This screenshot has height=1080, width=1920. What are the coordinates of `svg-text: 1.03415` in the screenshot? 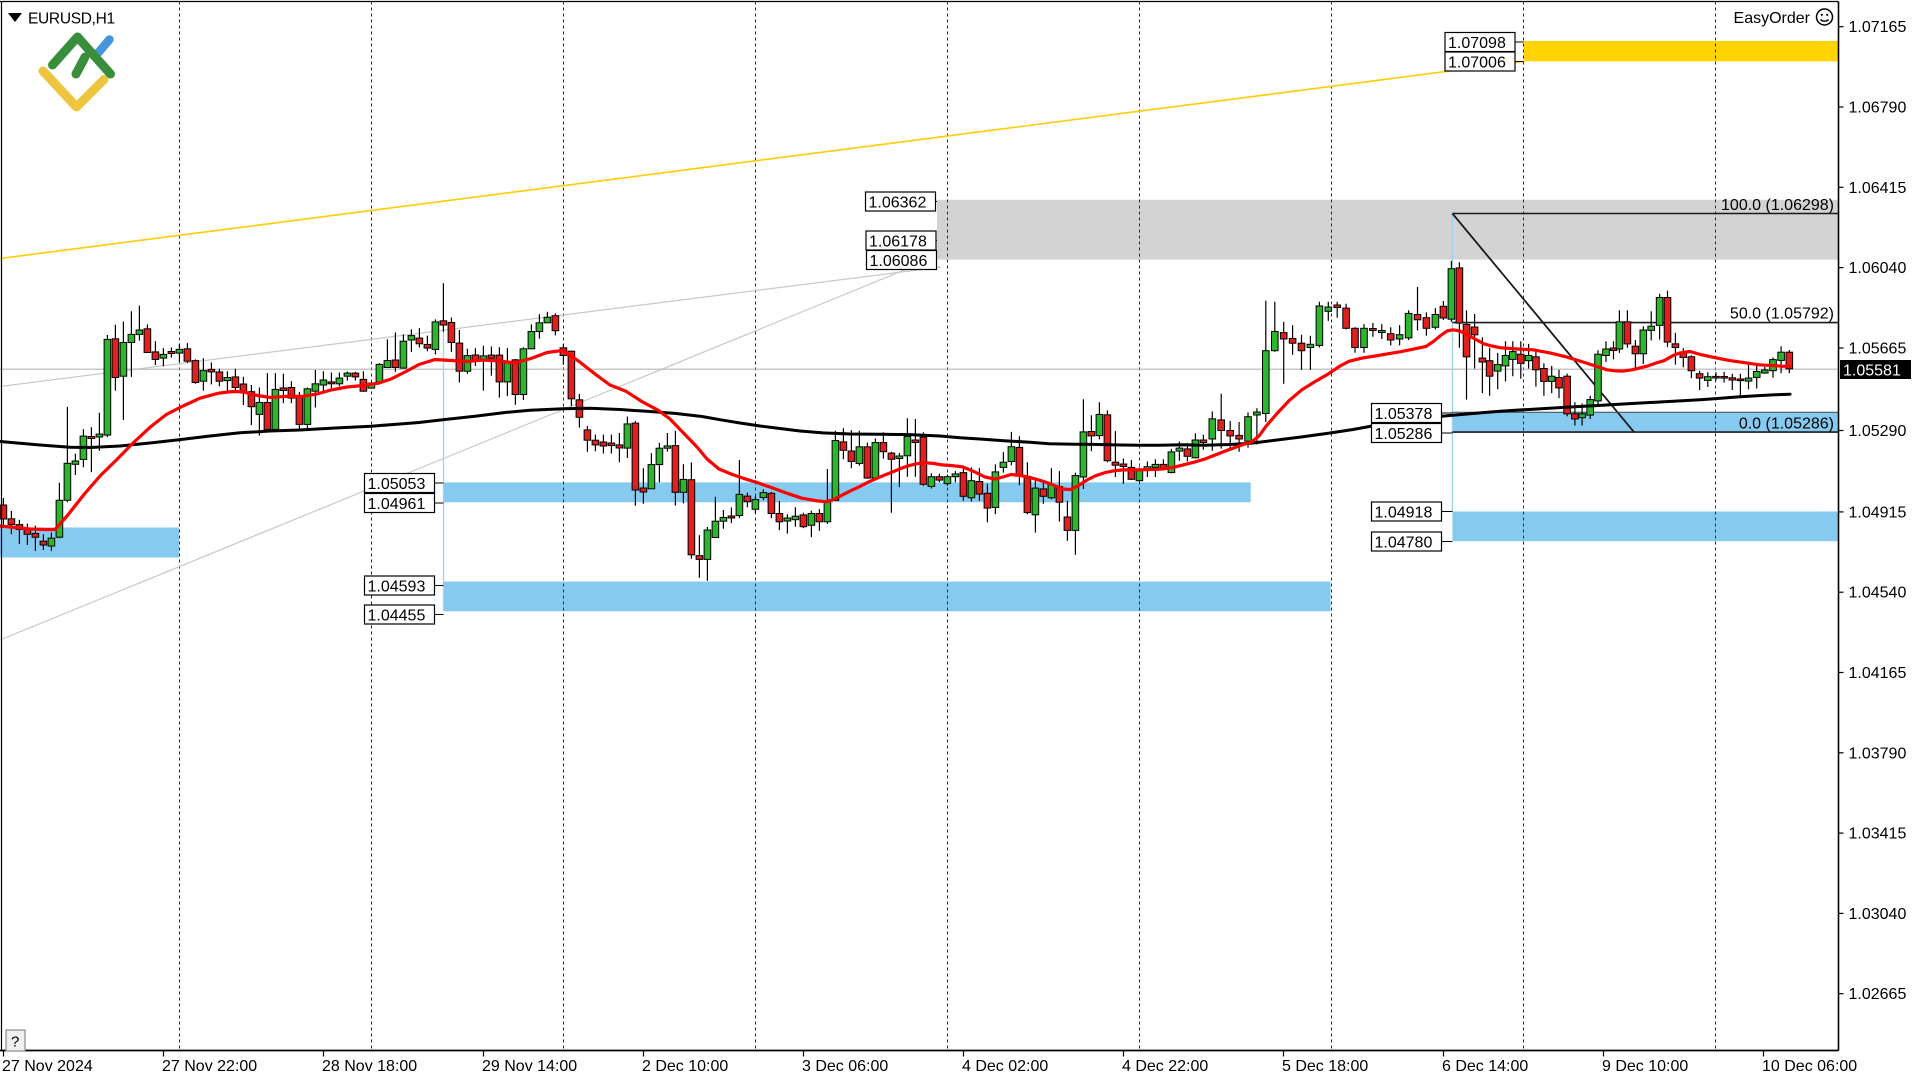 It's located at (1878, 834).